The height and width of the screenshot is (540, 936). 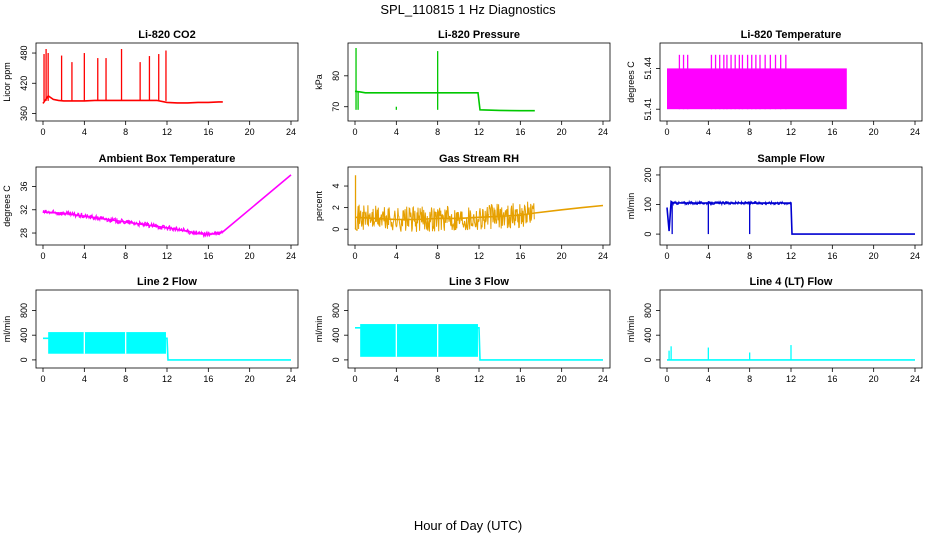 I want to click on panel-0: Li-820 CO2 Licor ppm 0 4 8 12 16 20 24 360 420 480, so click(x=150, y=83).